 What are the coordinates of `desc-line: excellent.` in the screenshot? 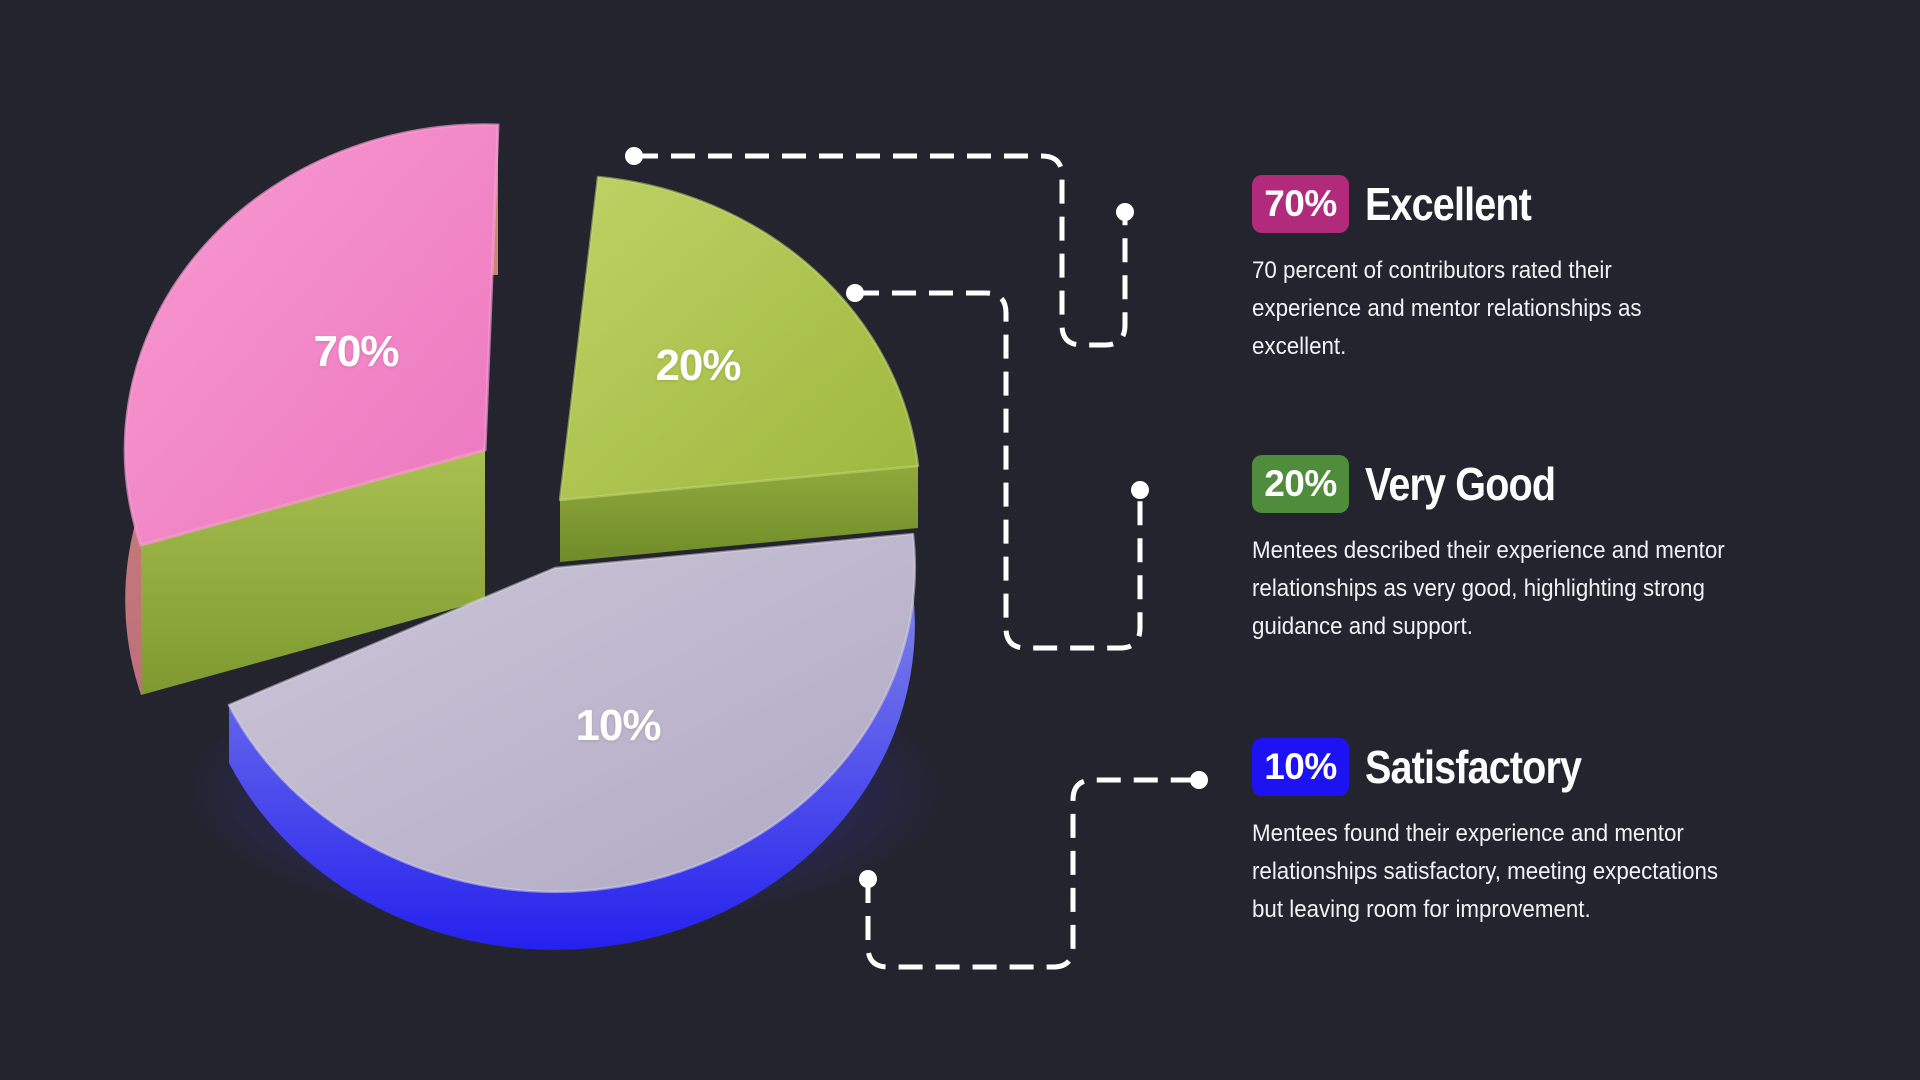 It's located at (1299, 346).